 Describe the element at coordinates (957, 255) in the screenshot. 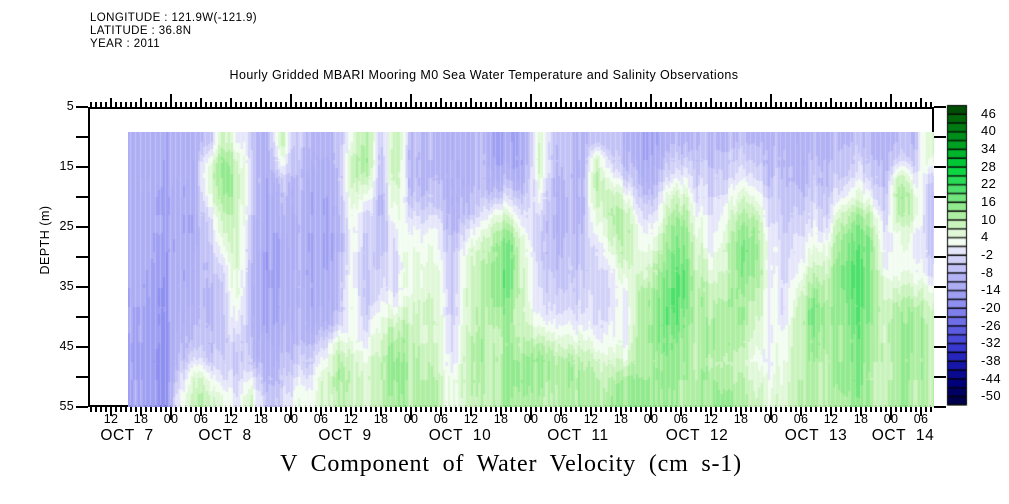

I see `colorbar-canvas` at that location.